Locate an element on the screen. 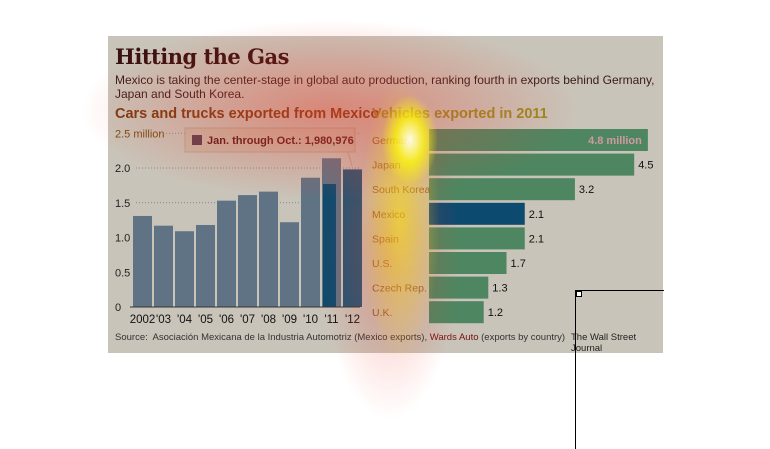 This screenshot has height=449, width=770. bar-'07 is located at coordinates (247, 251).